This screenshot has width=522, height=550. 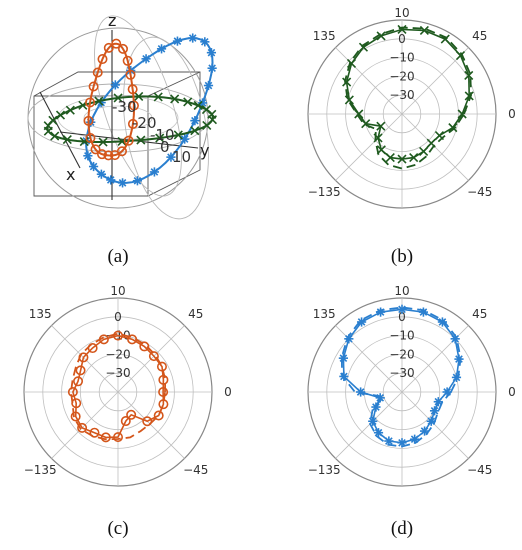 I want to click on panel-c-angle-tick: −45, so click(x=195, y=470).